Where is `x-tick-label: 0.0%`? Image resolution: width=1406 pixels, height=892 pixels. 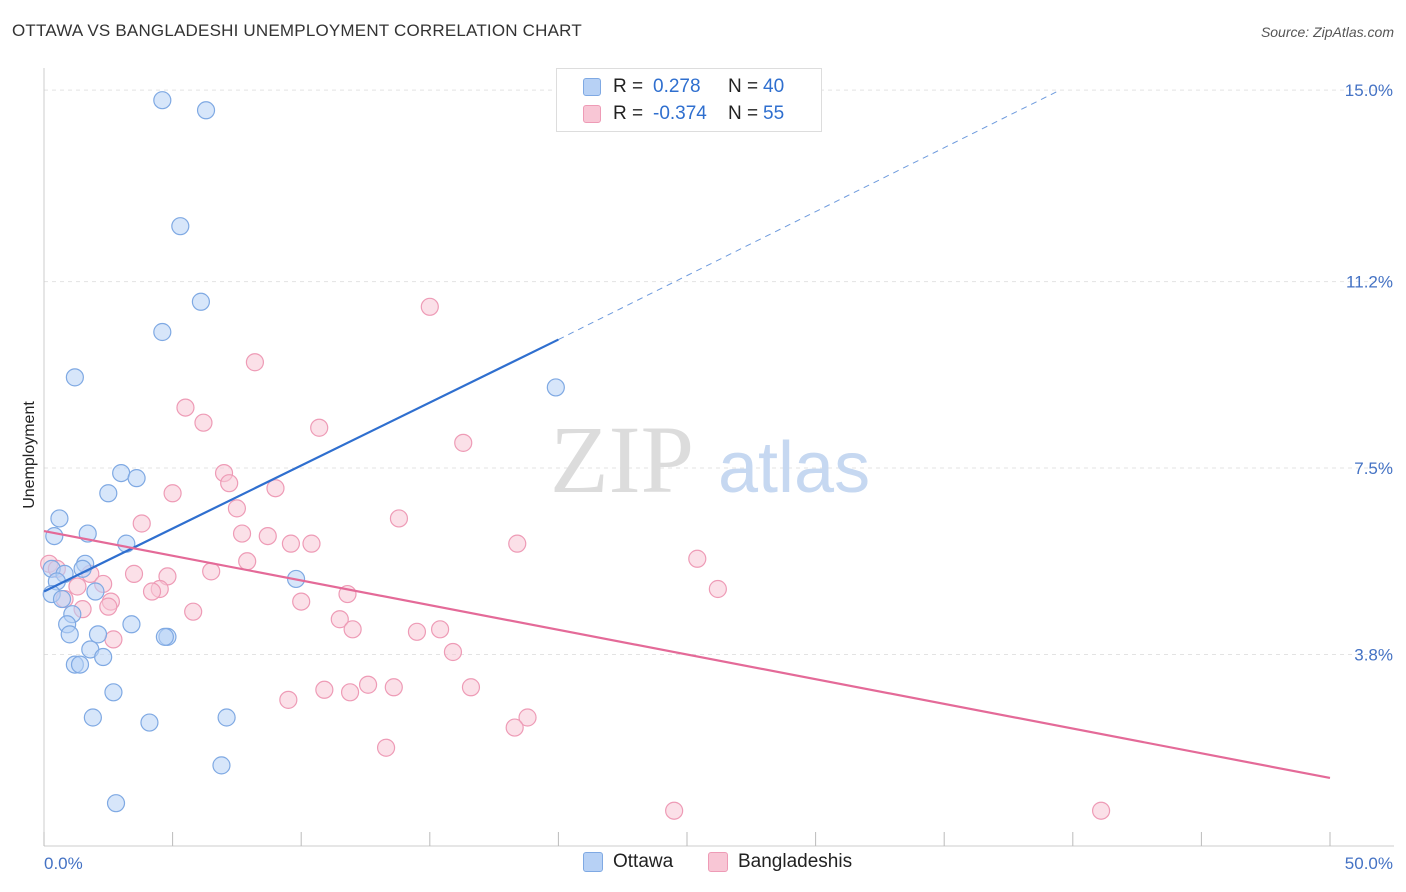
x-tick-label: 0.0% is located at coordinates (63, 863).